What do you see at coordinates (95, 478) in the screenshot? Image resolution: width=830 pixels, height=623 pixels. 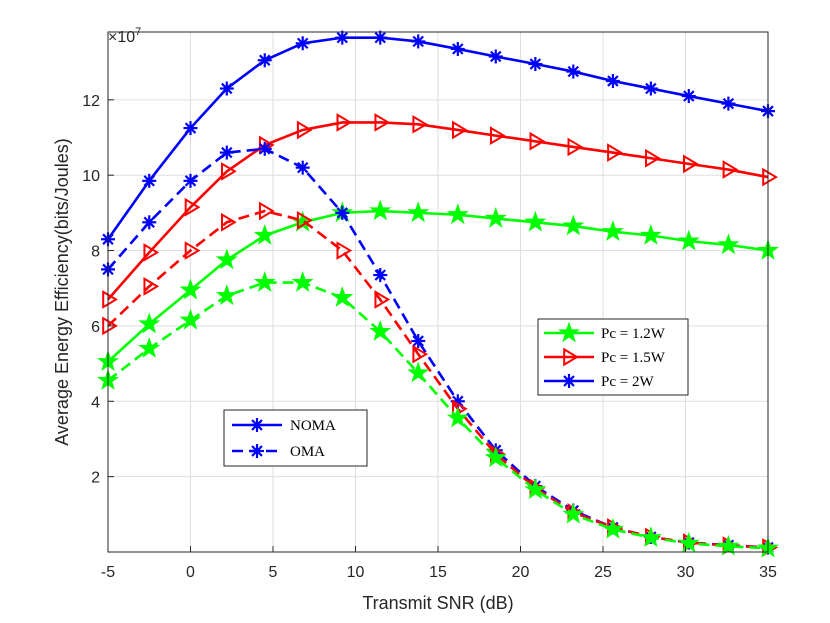 I see `y-tick-label: 2` at bounding box center [95, 478].